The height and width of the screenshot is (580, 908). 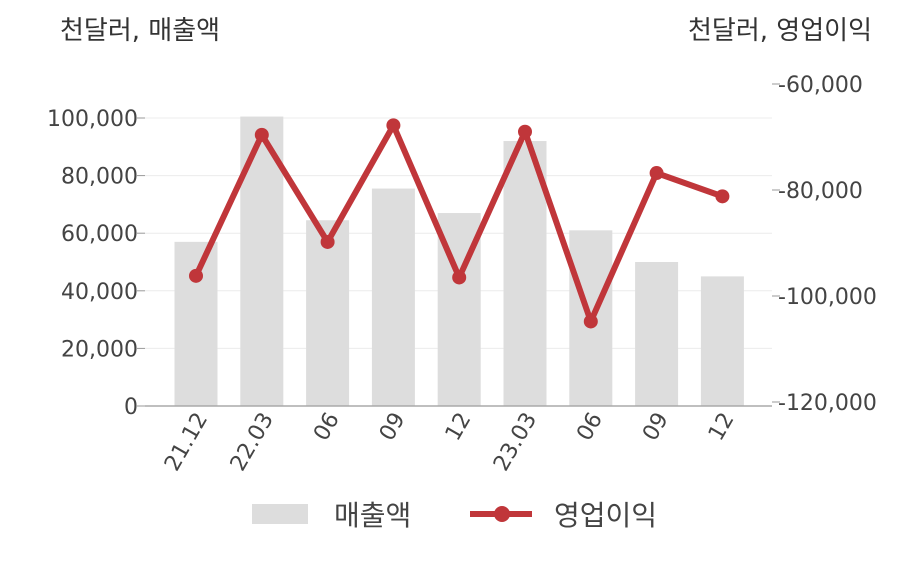 What do you see at coordinates (827, 297) in the screenshot?
I see `right-tick-label: -100,000` at bounding box center [827, 297].